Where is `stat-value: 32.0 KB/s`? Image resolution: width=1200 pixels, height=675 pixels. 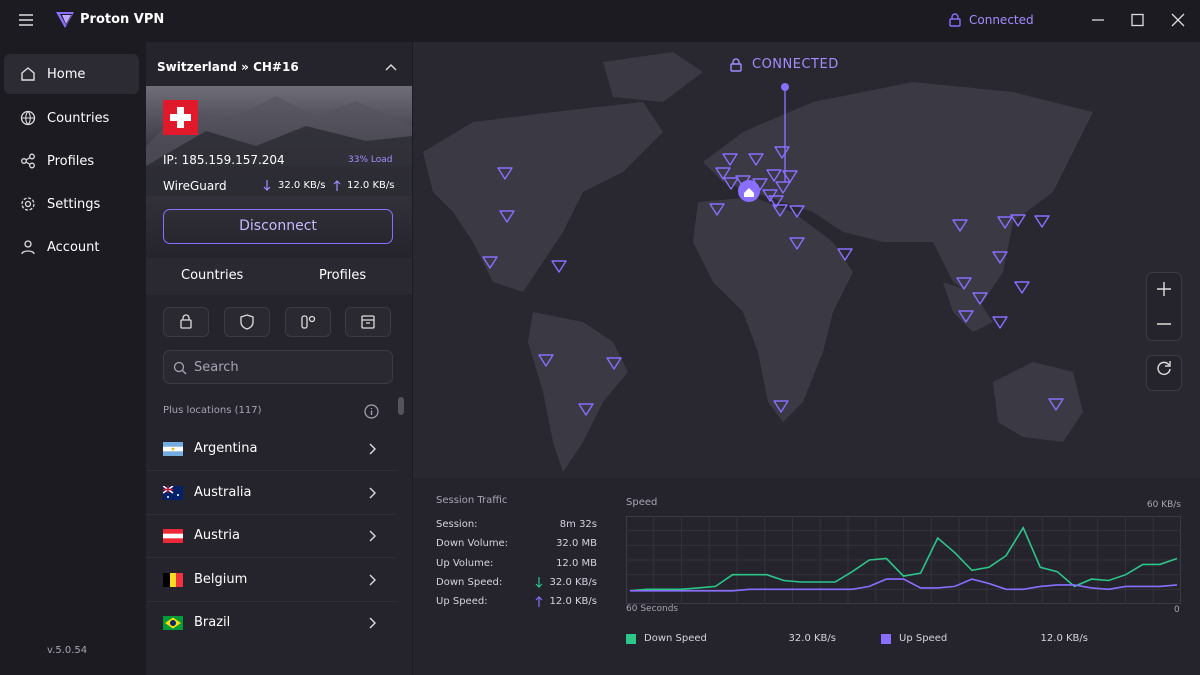 stat-value: 32.0 KB/s is located at coordinates (573, 582).